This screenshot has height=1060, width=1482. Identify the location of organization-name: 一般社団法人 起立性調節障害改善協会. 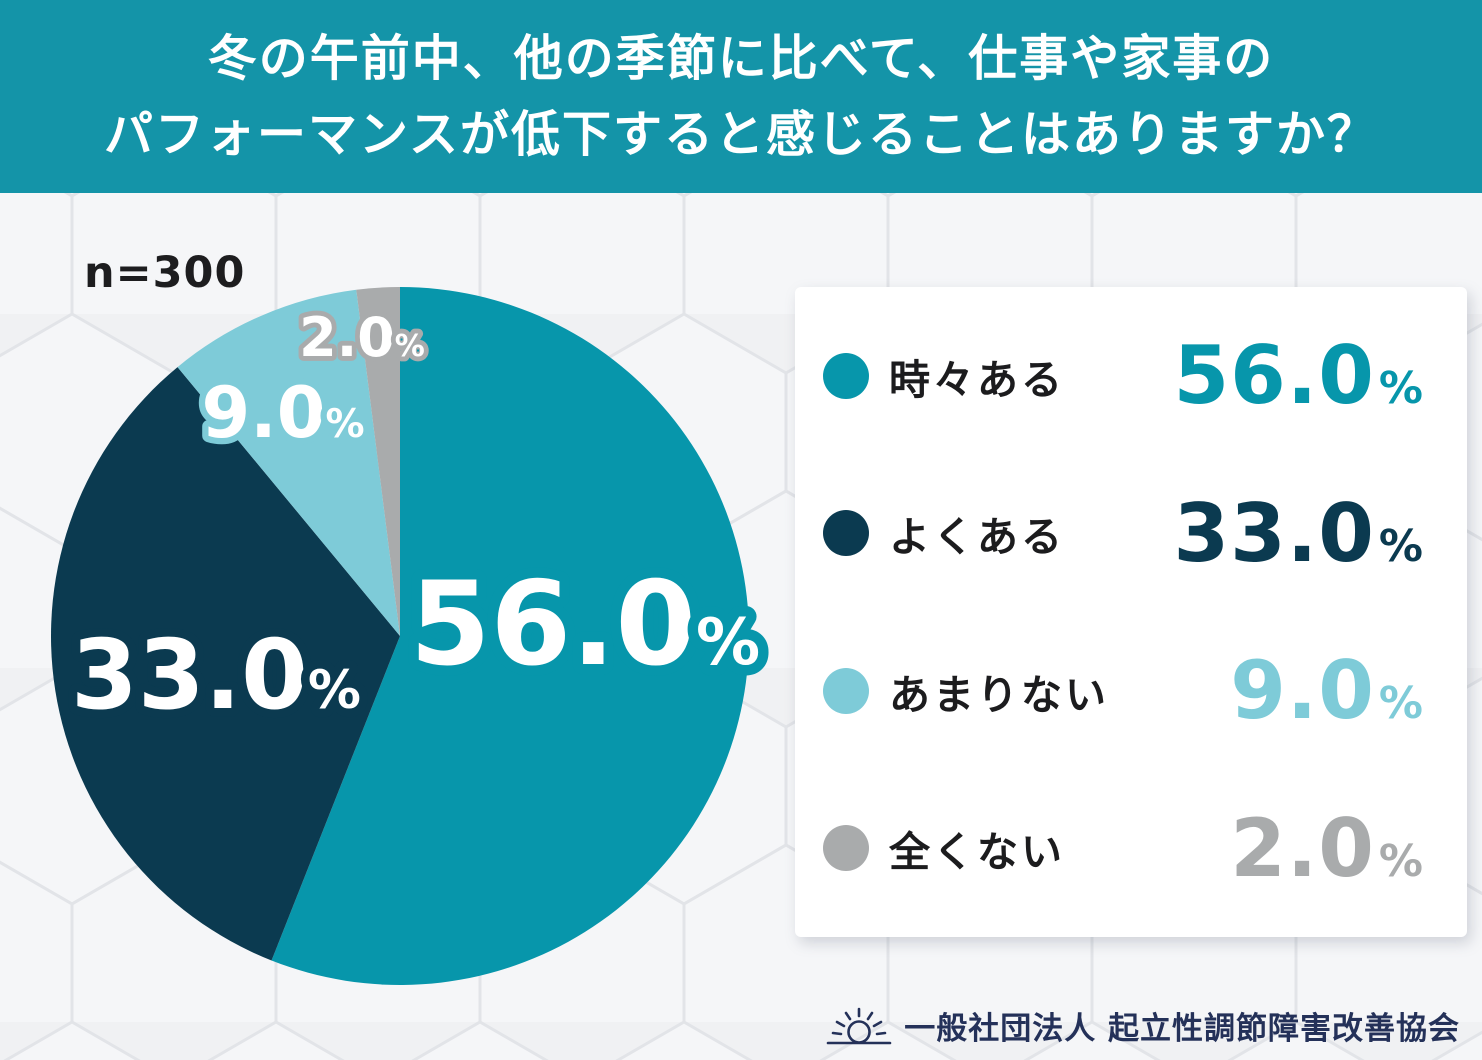
(1182, 1028).